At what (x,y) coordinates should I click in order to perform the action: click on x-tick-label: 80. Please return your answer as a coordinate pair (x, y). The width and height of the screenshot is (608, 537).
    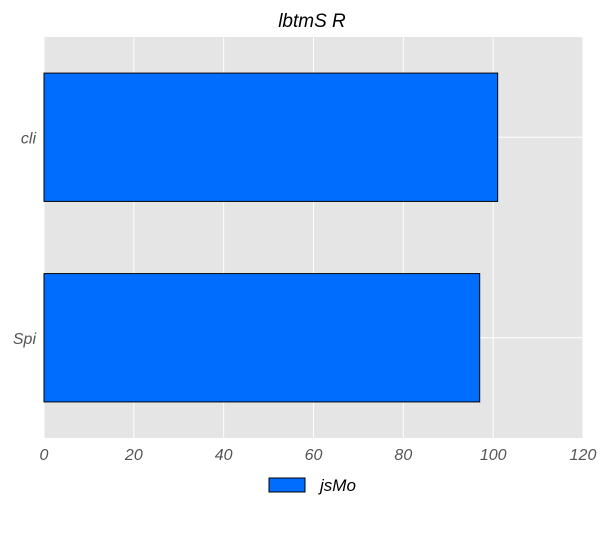
    Looking at the image, I should click on (403, 455).